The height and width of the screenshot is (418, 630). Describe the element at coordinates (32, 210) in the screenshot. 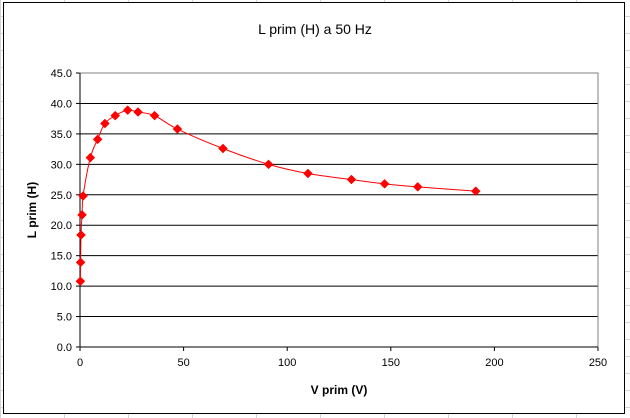

I see `y-axis-label: L prim (H)` at that location.